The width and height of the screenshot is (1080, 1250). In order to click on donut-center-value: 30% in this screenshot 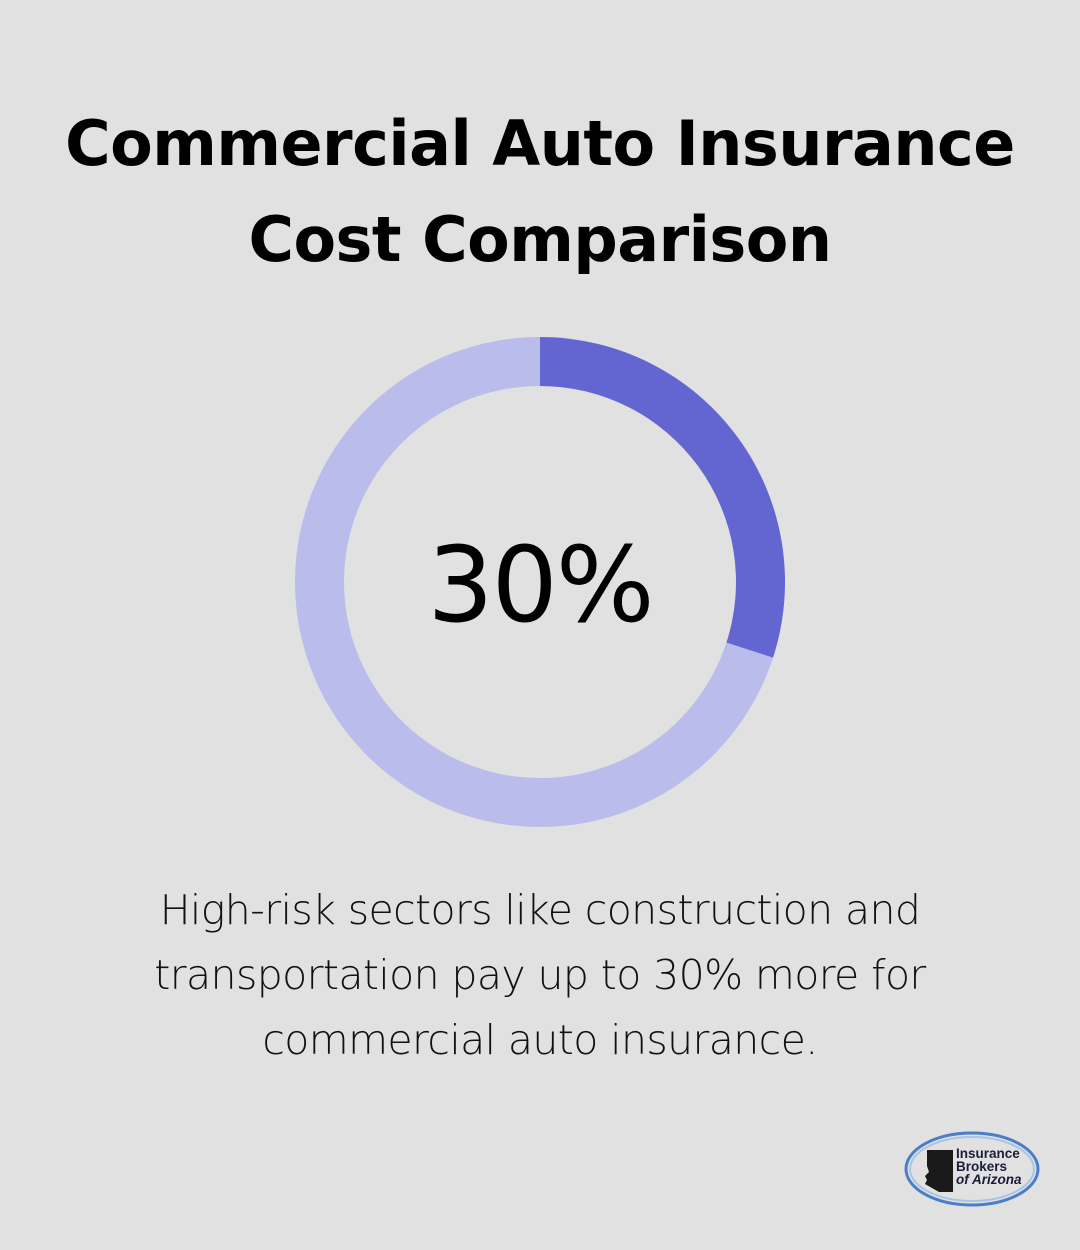, I will do `click(540, 585)`.